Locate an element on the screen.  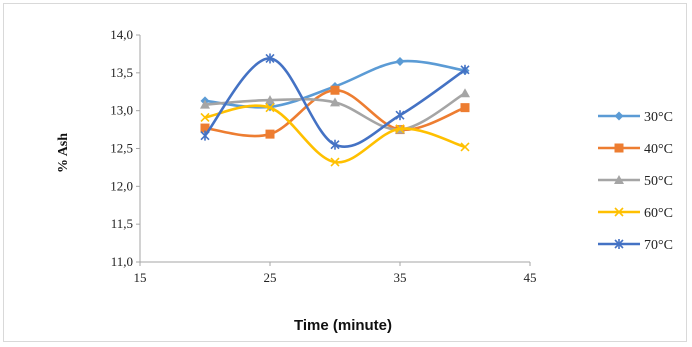
legend-label: 40°C is located at coordinates (658, 149).